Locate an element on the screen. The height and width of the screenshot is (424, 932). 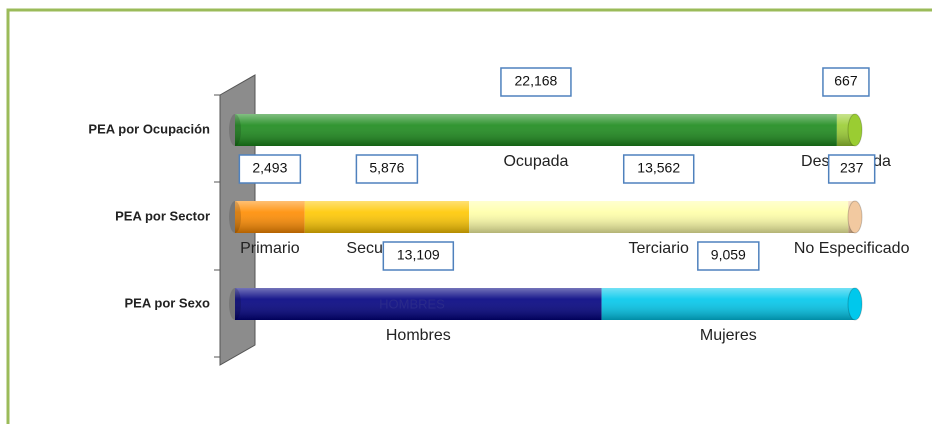
segment-label: Primario is located at coordinates (270, 248).